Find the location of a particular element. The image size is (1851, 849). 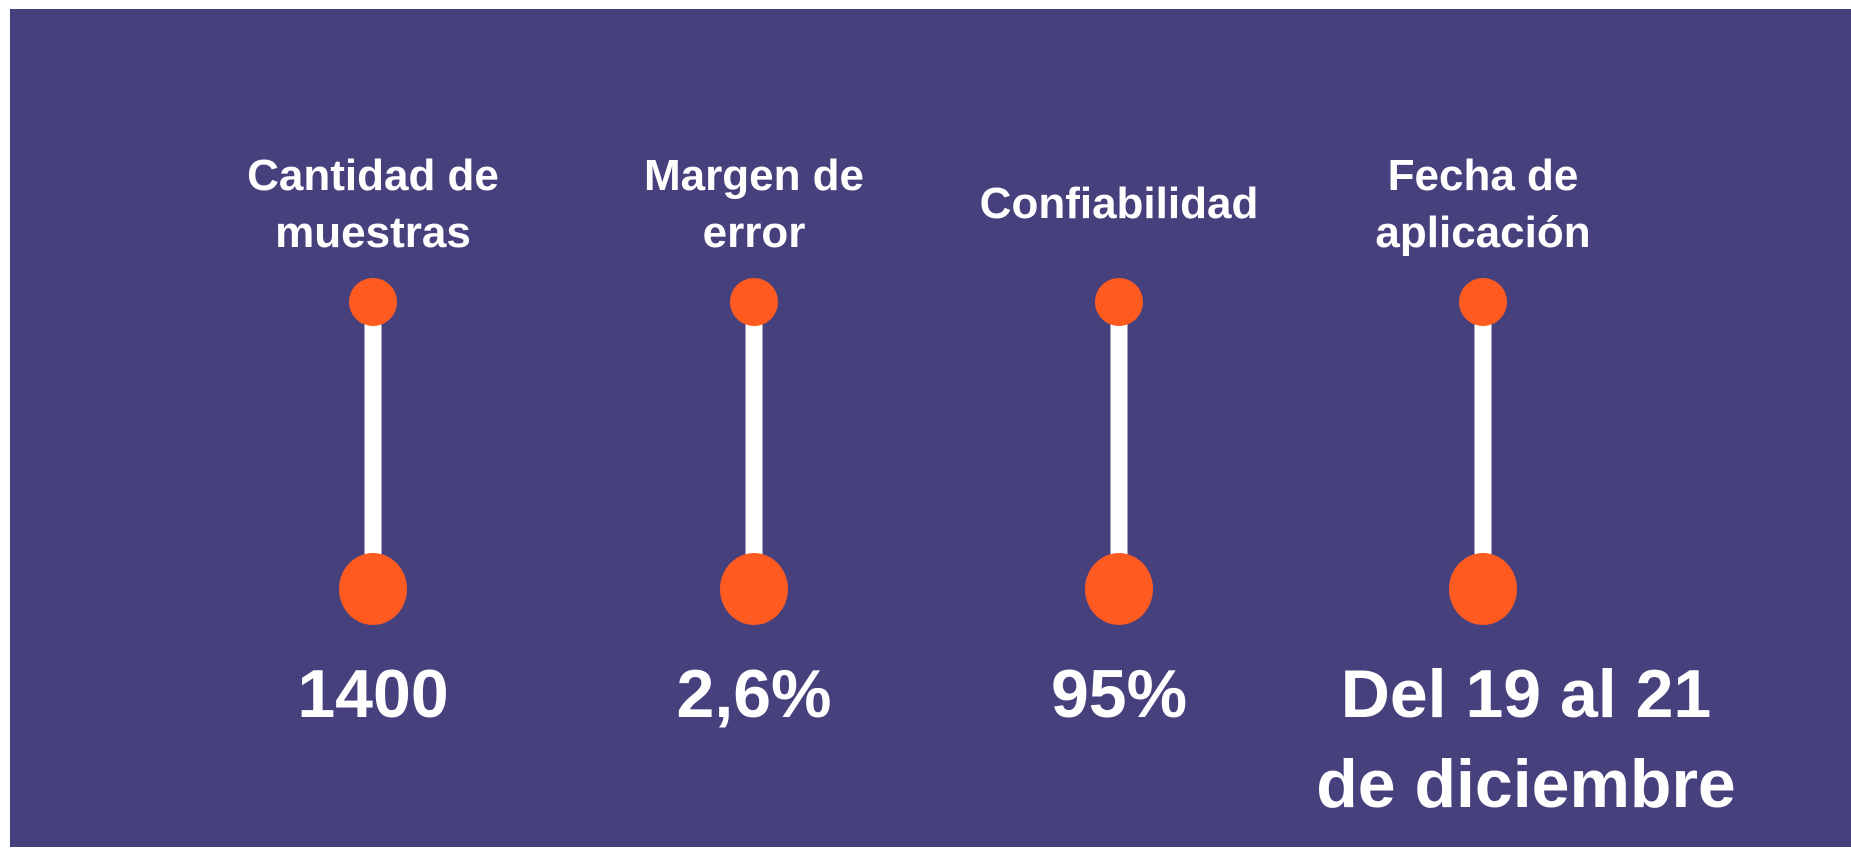

value-line: 1400 is located at coordinates (373, 694).